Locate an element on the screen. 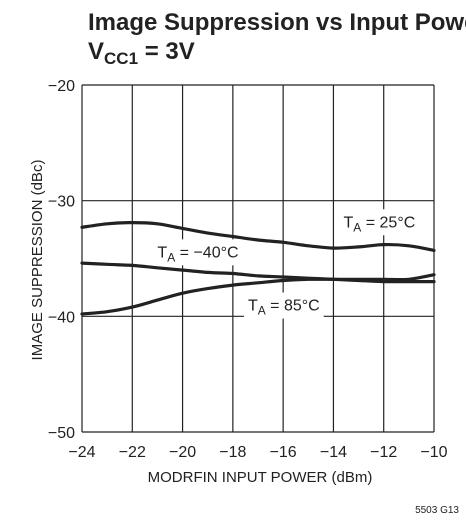  figure-id: 5503 G13 is located at coordinates (437, 510).